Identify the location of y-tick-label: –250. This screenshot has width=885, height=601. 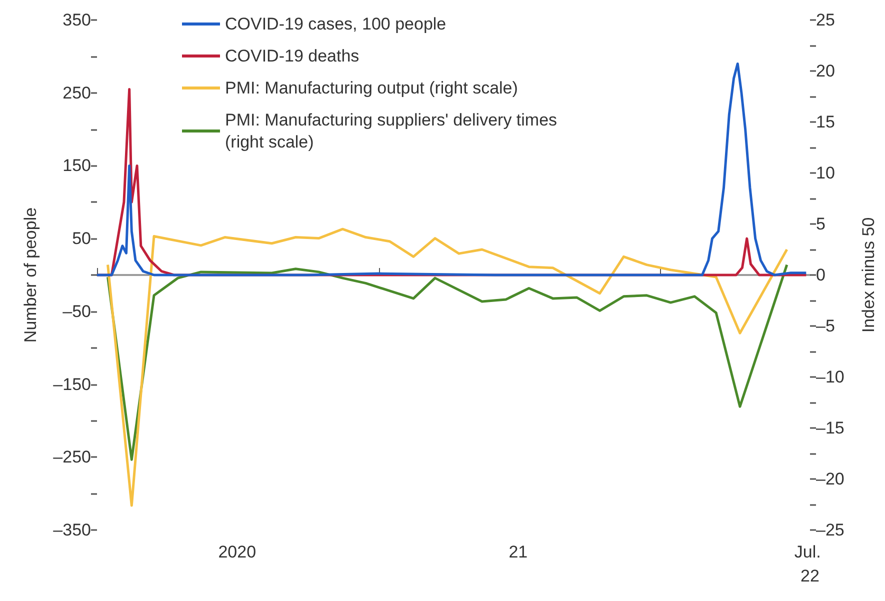
(72, 457).